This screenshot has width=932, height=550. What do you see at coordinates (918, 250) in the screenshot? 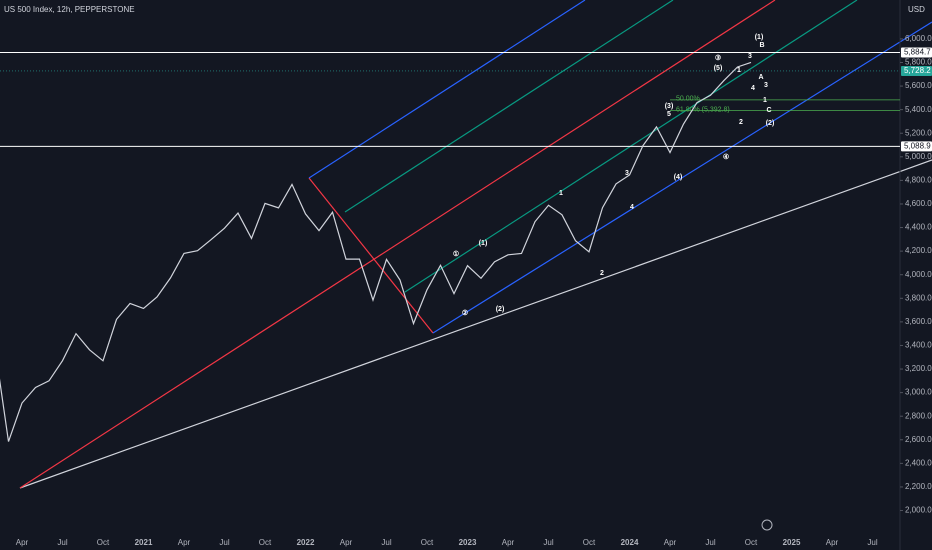
I see `y-tick-label: 4,200.0` at bounding box center [918, 250].